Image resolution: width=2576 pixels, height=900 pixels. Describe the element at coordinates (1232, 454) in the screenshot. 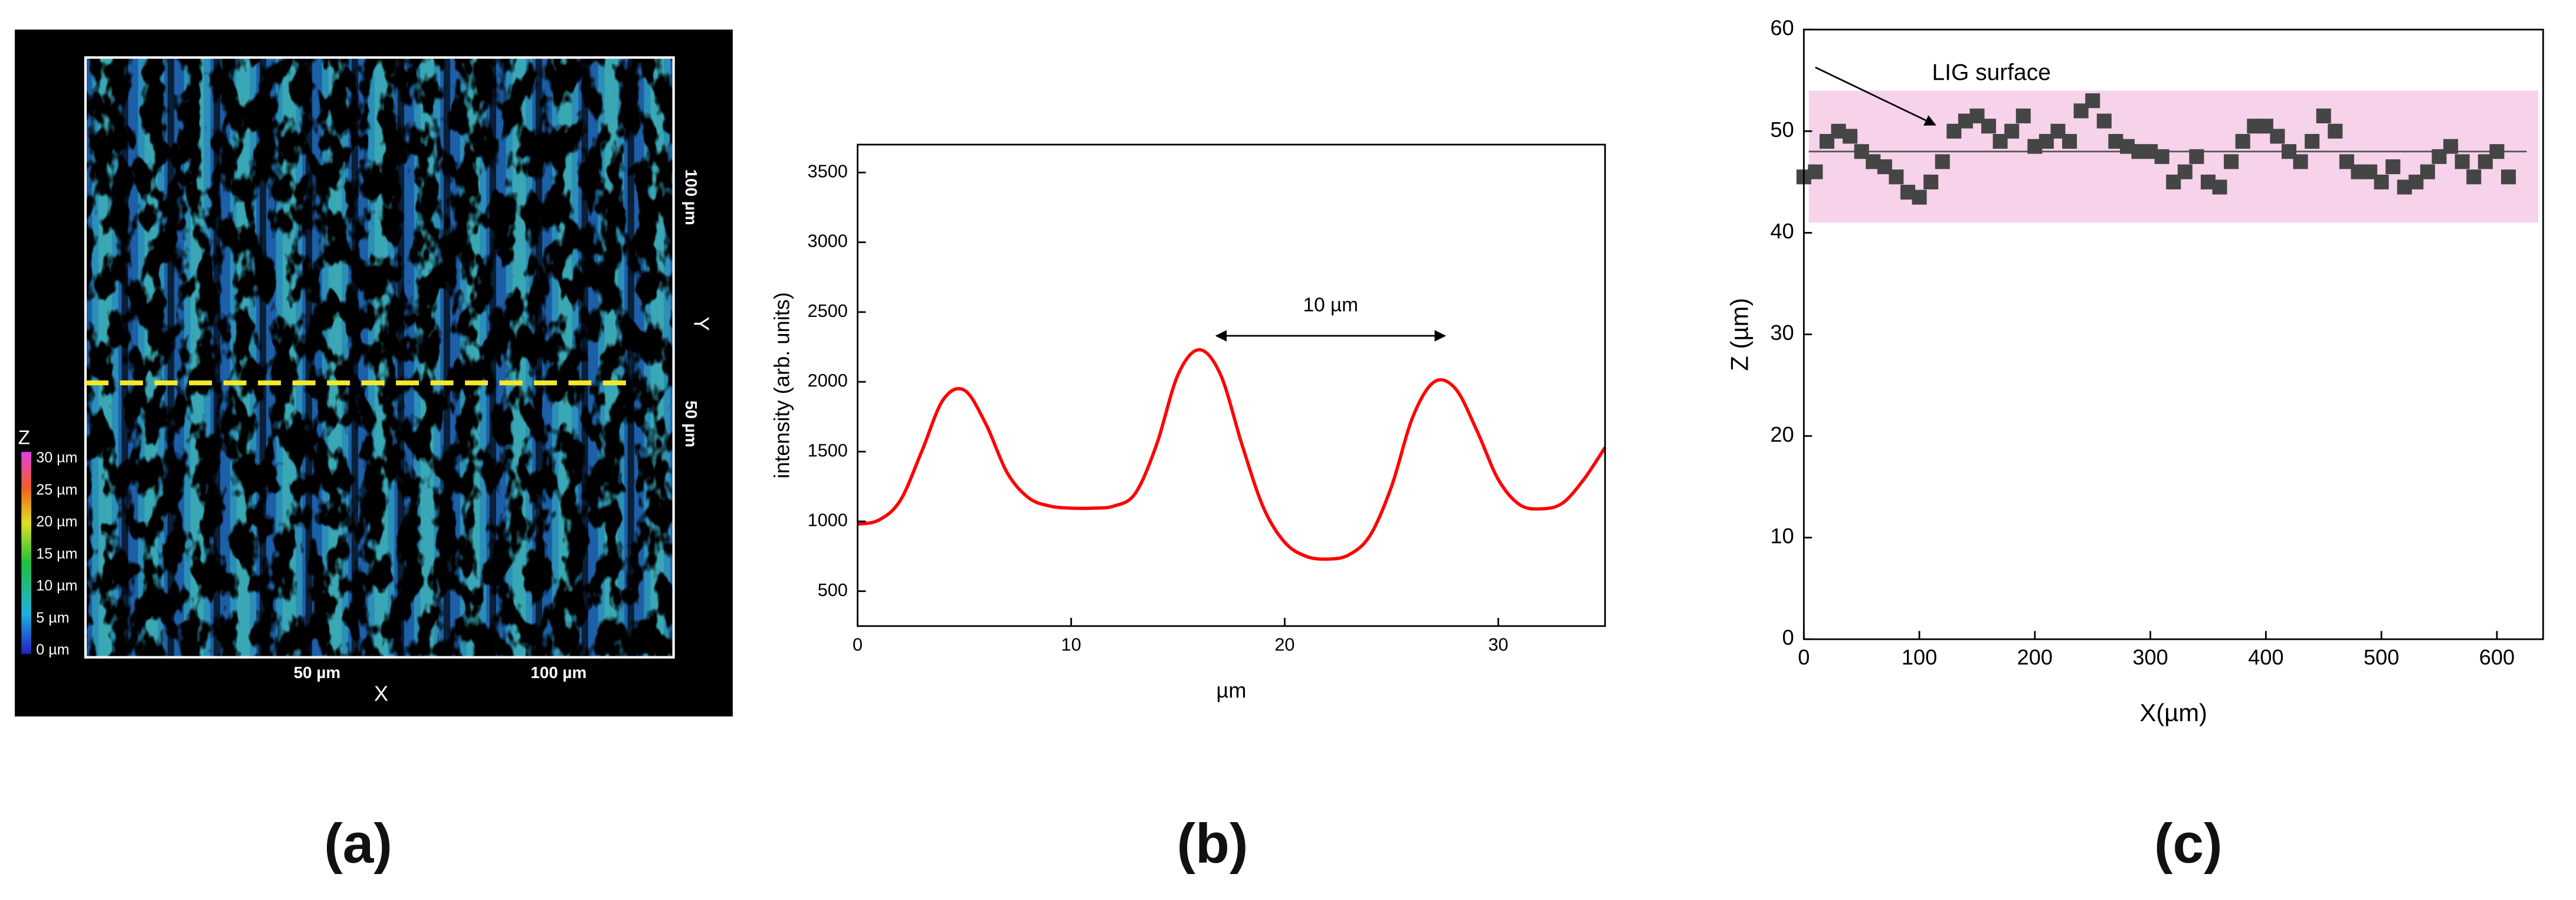

I see `data-line` at that location.